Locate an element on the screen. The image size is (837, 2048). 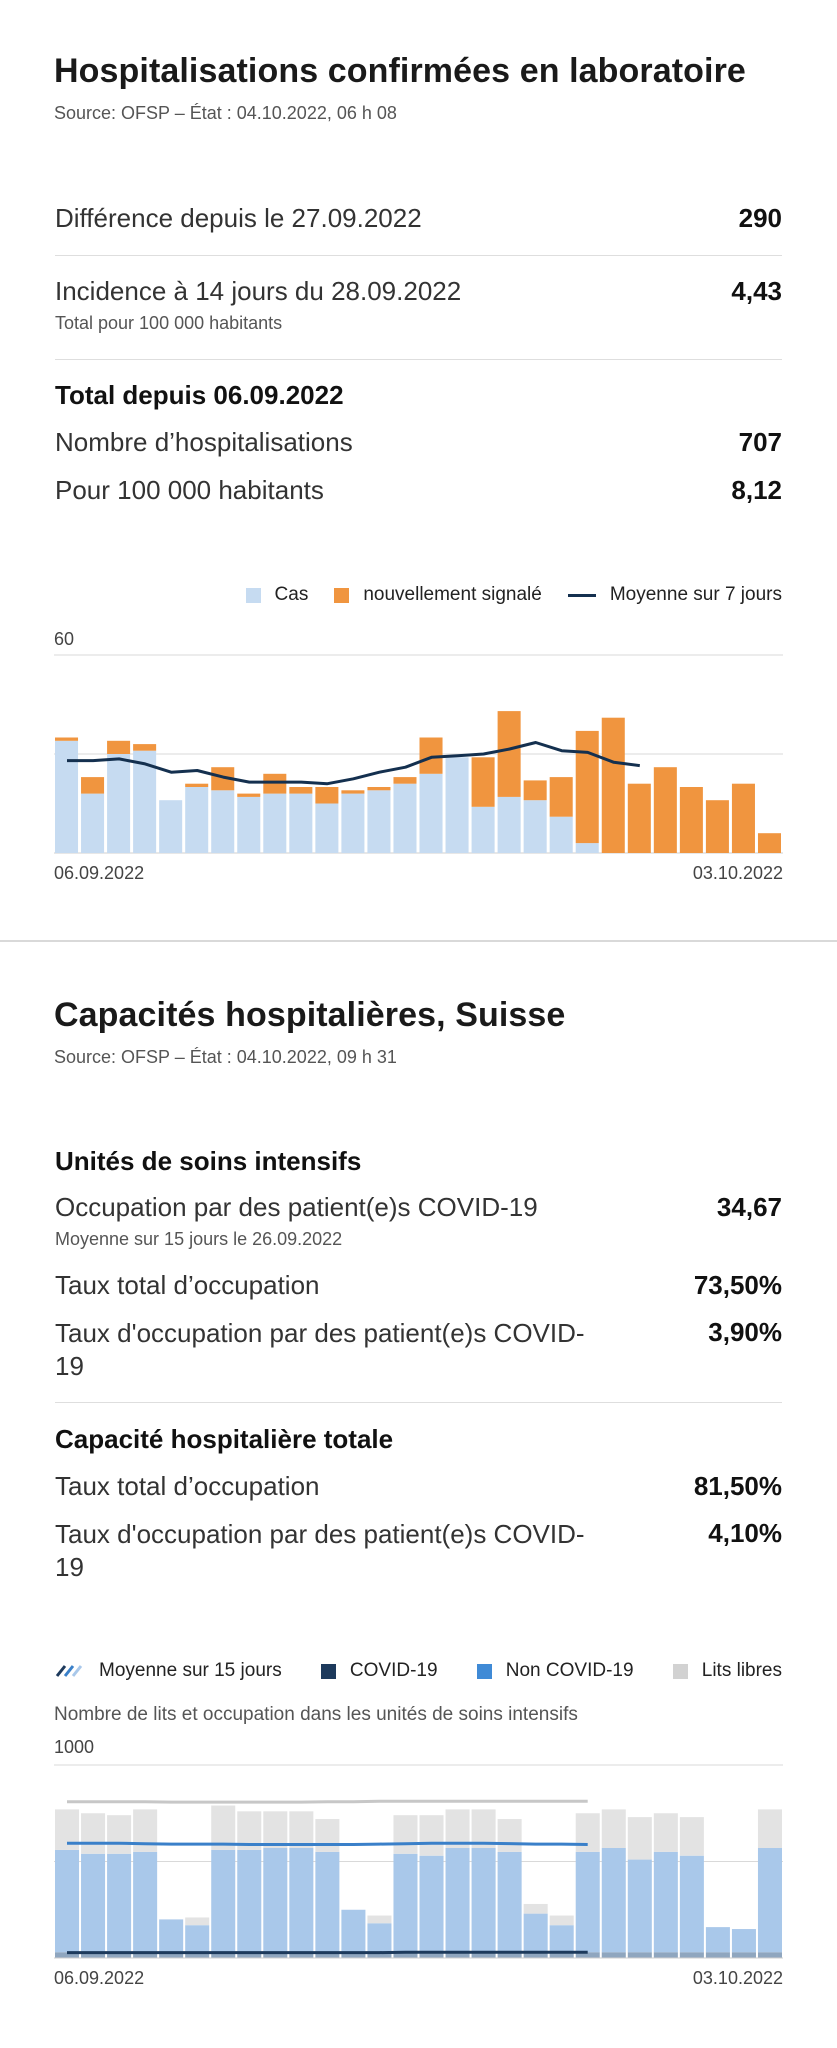
legend-avg15: Moyenne sur 15 jours is located at coordinates (168, 1671).